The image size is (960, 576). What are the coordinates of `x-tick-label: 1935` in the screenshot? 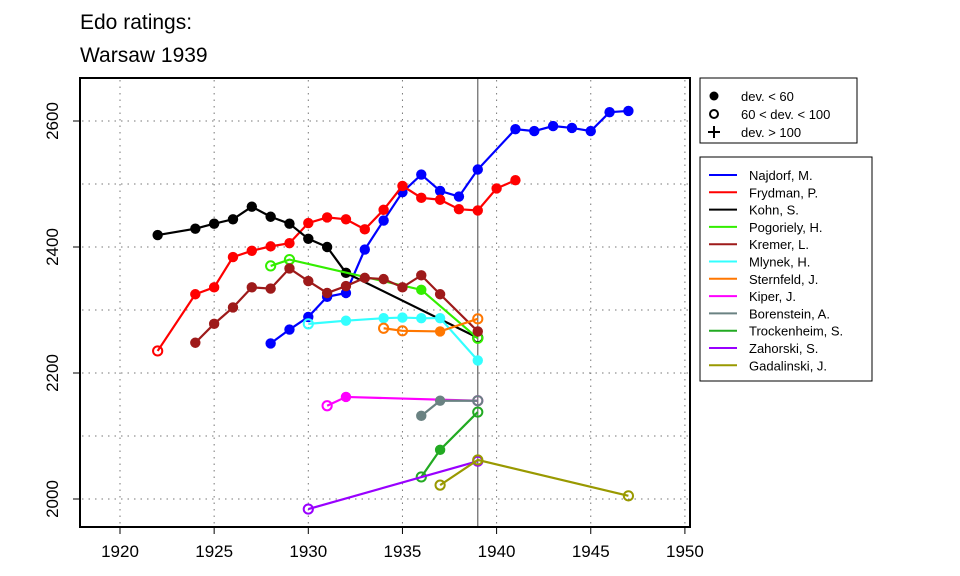 It's located at (403, 551).